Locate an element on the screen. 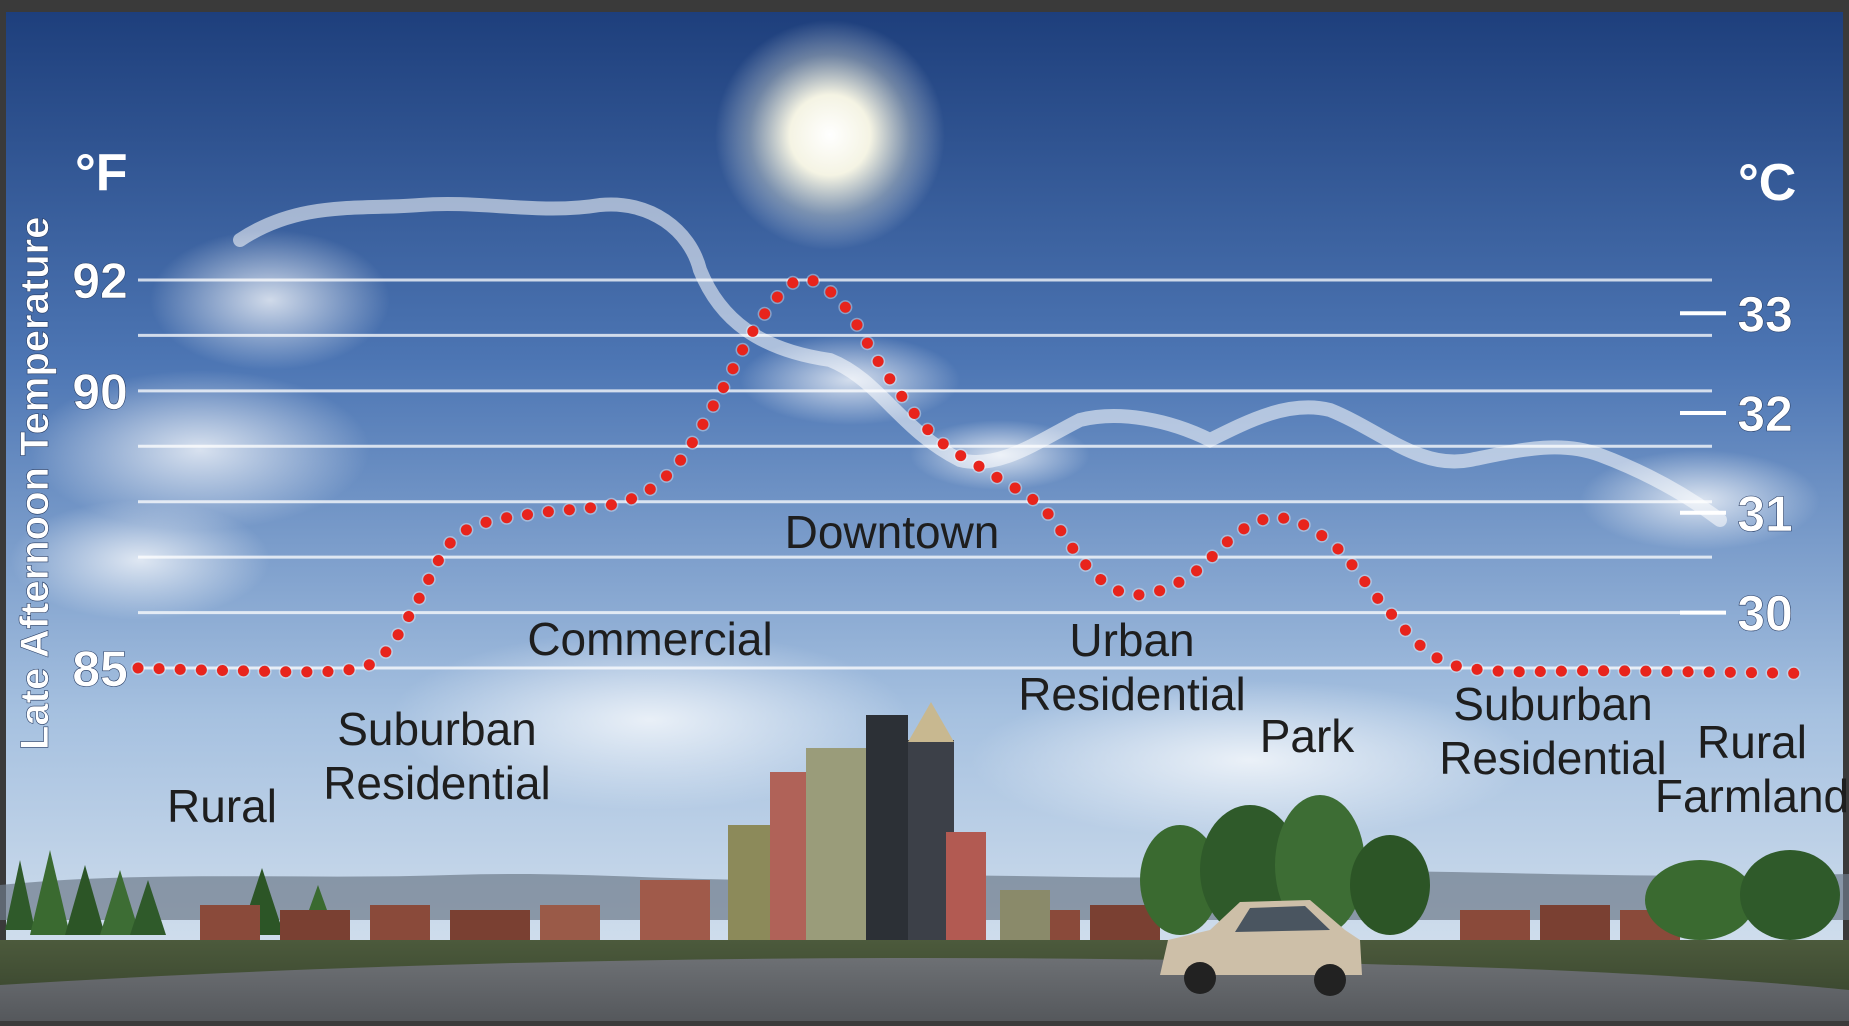 This screenshot has width=1849, height=1026. zone-label-line: Farmland is located at coordinates (1752, 796).